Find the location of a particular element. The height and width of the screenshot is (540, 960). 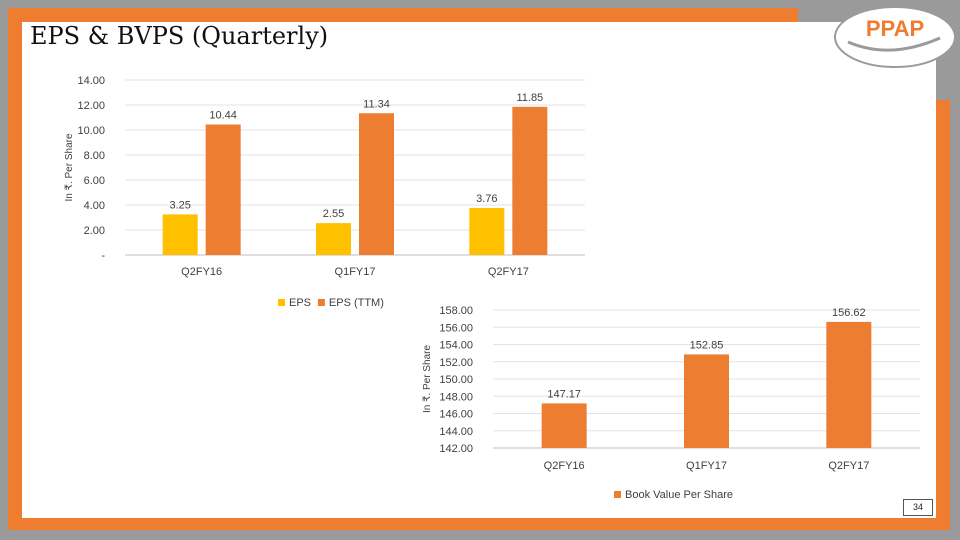

bar-eps-q2fy16 is located at coordinates (180, 234).